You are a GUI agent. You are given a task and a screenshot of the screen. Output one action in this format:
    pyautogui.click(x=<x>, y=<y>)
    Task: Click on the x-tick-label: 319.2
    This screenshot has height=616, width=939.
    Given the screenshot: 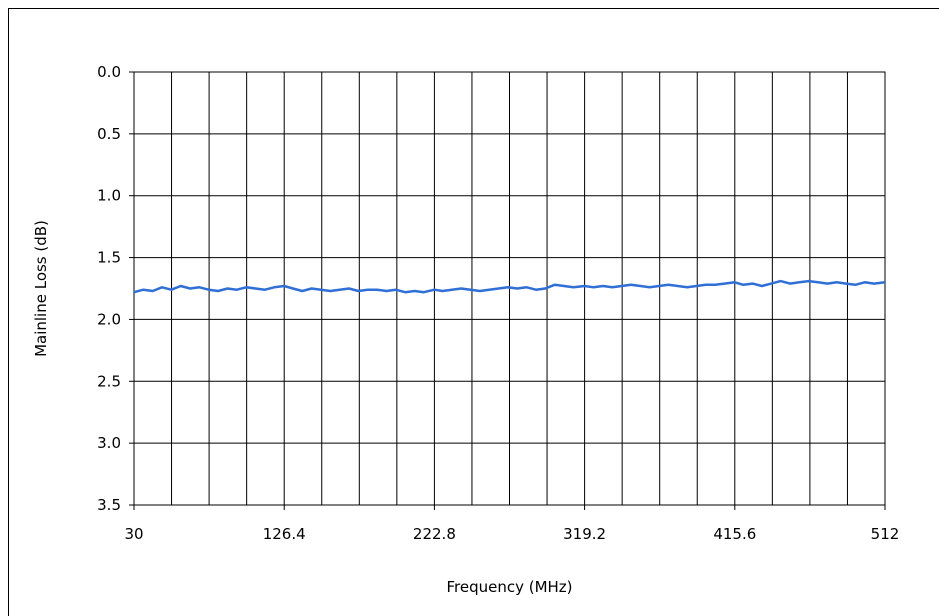 What is the action you would take?
    pyautogui.click(x=584, y=534)
    